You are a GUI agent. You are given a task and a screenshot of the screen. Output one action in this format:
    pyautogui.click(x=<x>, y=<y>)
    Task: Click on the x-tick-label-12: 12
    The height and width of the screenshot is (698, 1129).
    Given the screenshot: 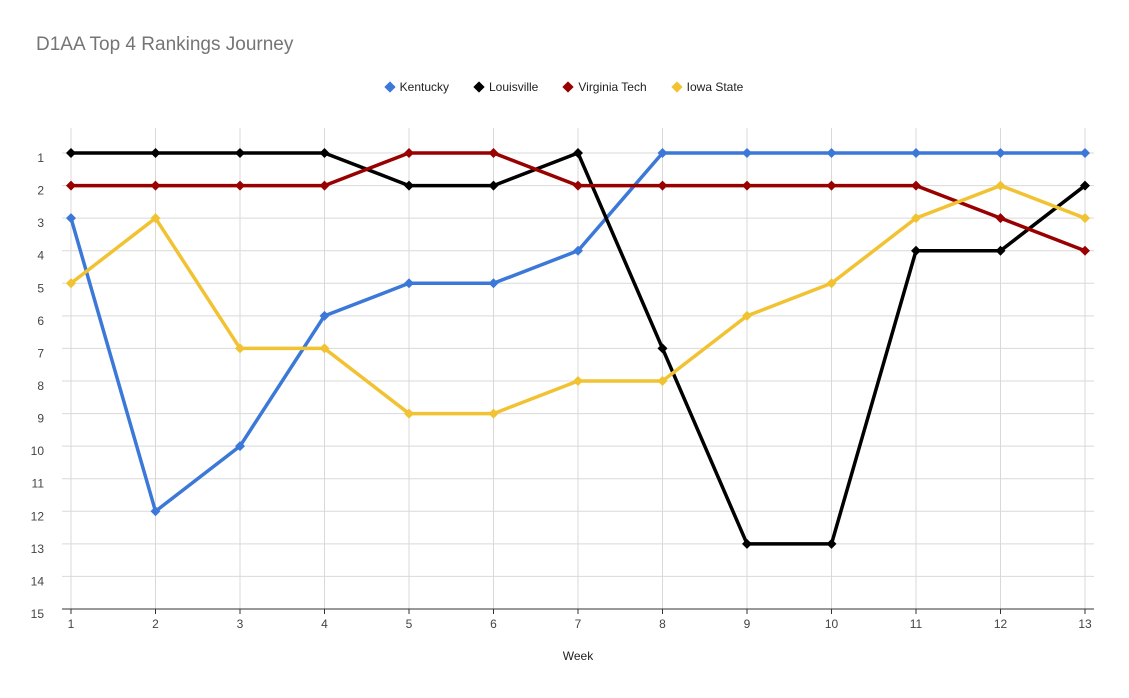 What is the action you would take?
    pyautogui.click(x=1001, y=624)
    